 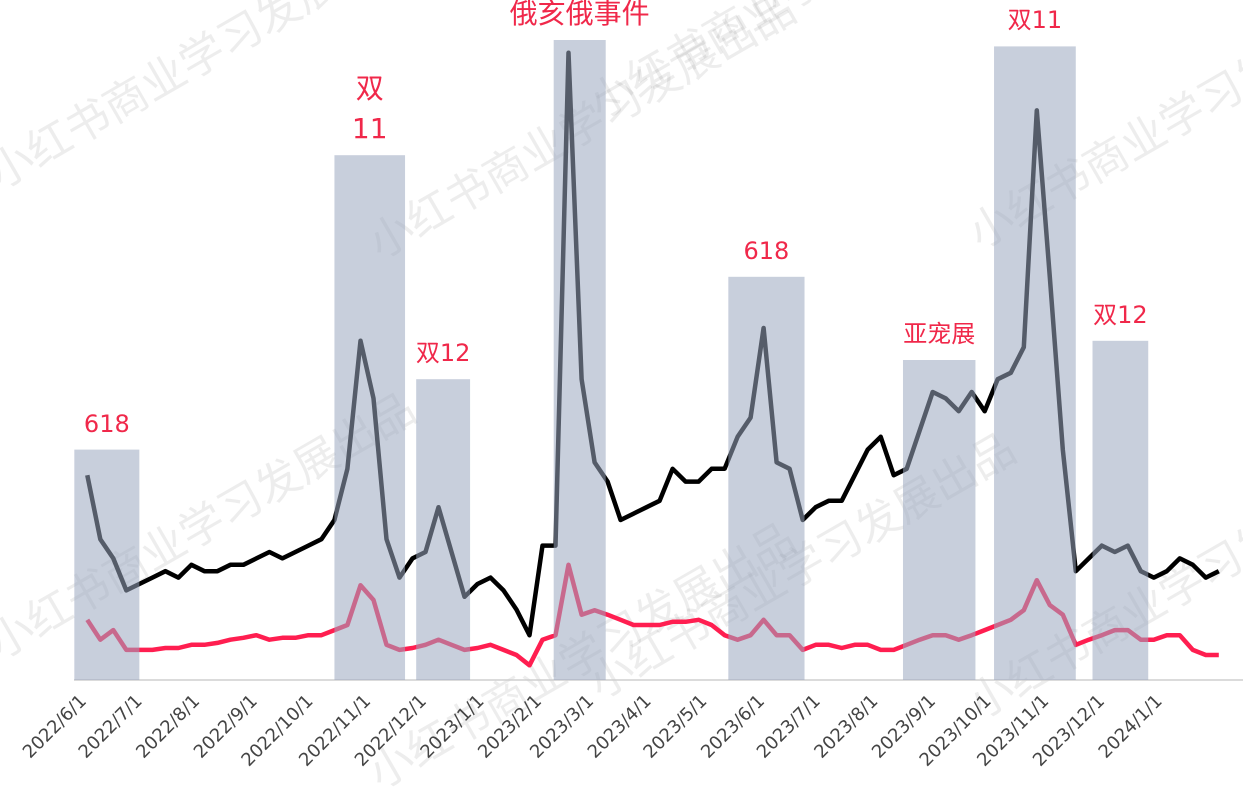 I want to click on band-label: 双 11, so click(x=369, y=109).